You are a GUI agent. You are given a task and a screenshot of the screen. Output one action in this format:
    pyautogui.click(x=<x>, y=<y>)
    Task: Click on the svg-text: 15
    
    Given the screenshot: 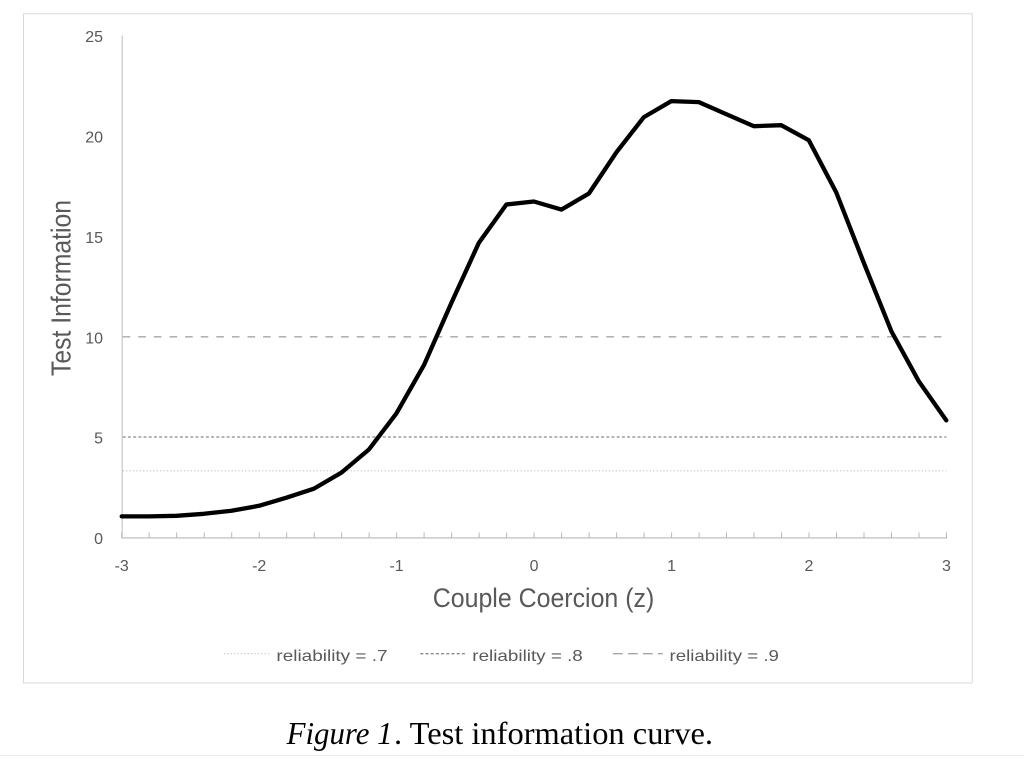 What is the action you would take?
    pyautogui.click(x=94, y=238)
    